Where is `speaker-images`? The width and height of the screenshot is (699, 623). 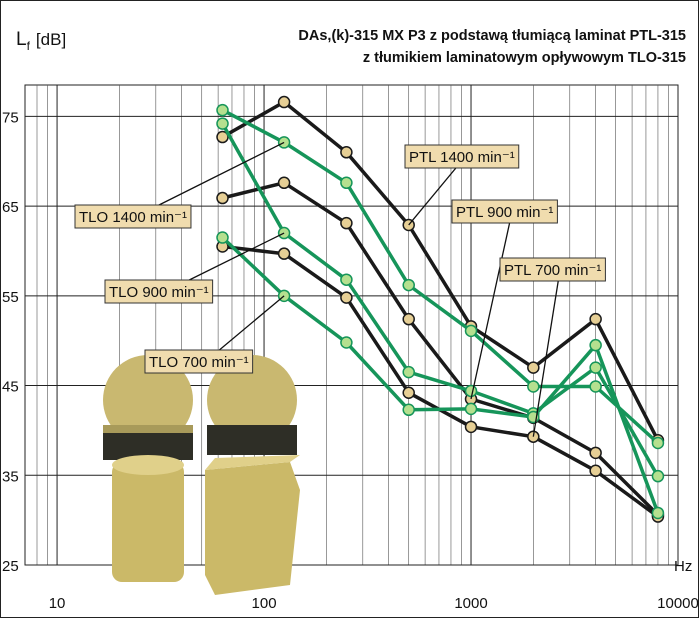
speaker-images is located at coordinates (201, 475).